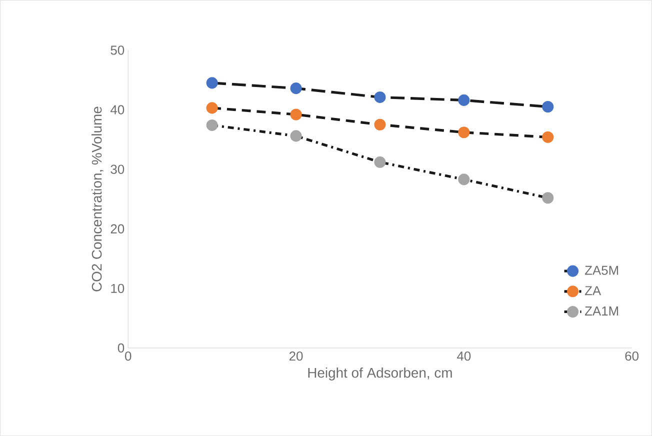 This screenshot has width=652, height=436. Describe the element at coordinates (117, 229) in the screenshot. I see `y-tick-label: 20` at that location.